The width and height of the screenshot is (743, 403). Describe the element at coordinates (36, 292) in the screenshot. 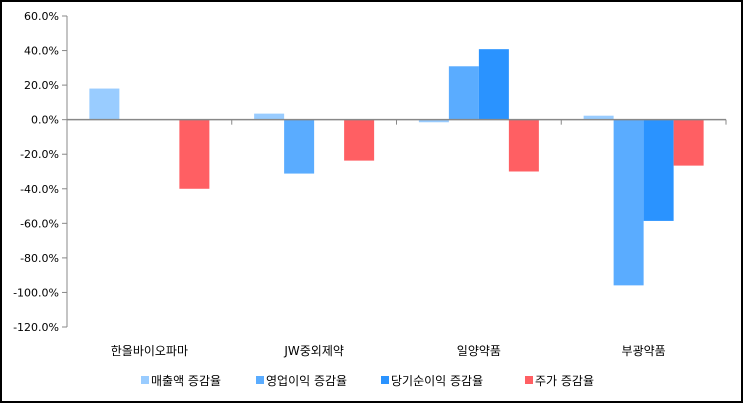

I see `y-tick-label: -100.0%` at that location.